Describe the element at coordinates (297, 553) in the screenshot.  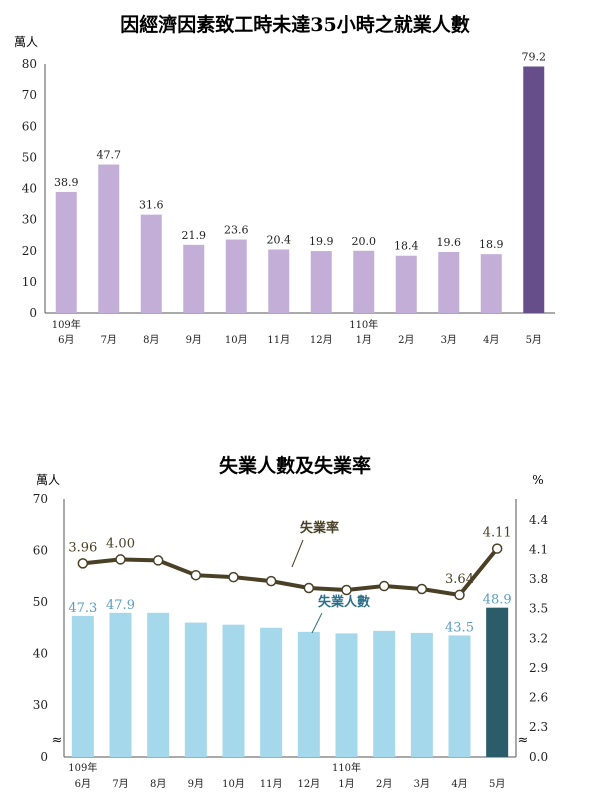
I see `series-pointer-rate` at that location.